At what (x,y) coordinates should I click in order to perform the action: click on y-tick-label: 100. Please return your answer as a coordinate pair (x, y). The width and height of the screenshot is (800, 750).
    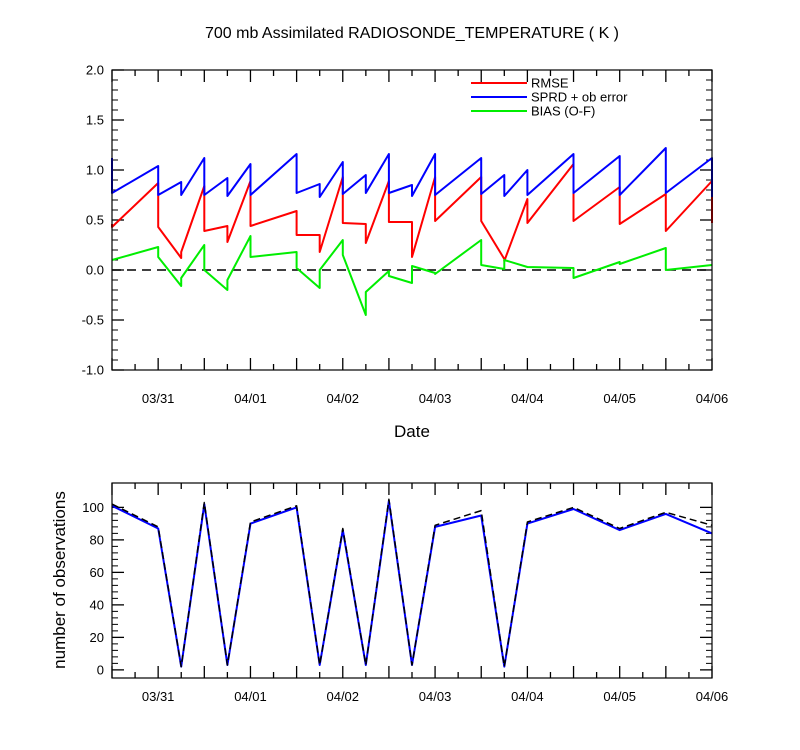
    Looking at the image, I should click on (93, 507).